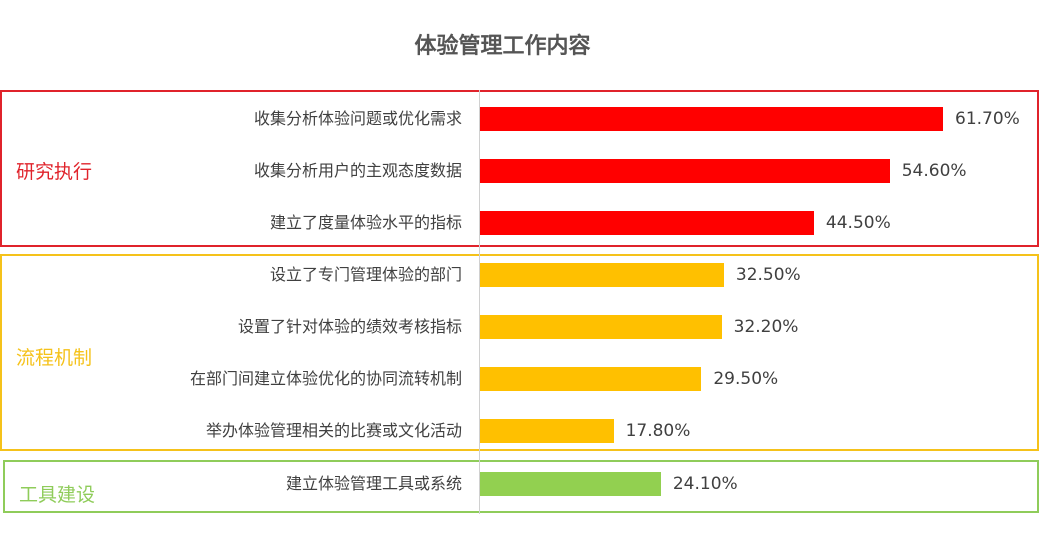  I want to click on value-label: 17.80%, so click(658, 431).